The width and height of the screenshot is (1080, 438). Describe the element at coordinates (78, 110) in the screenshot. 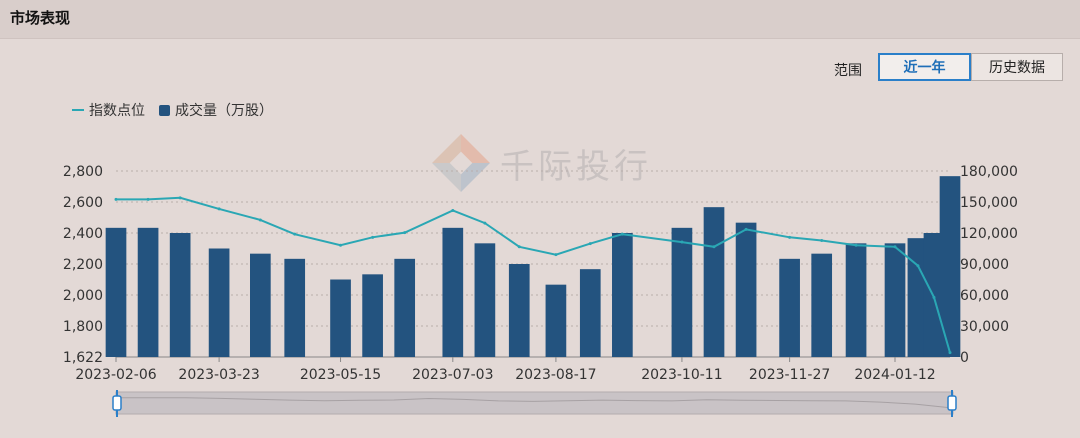

I see `legend-line-icon` at that location.